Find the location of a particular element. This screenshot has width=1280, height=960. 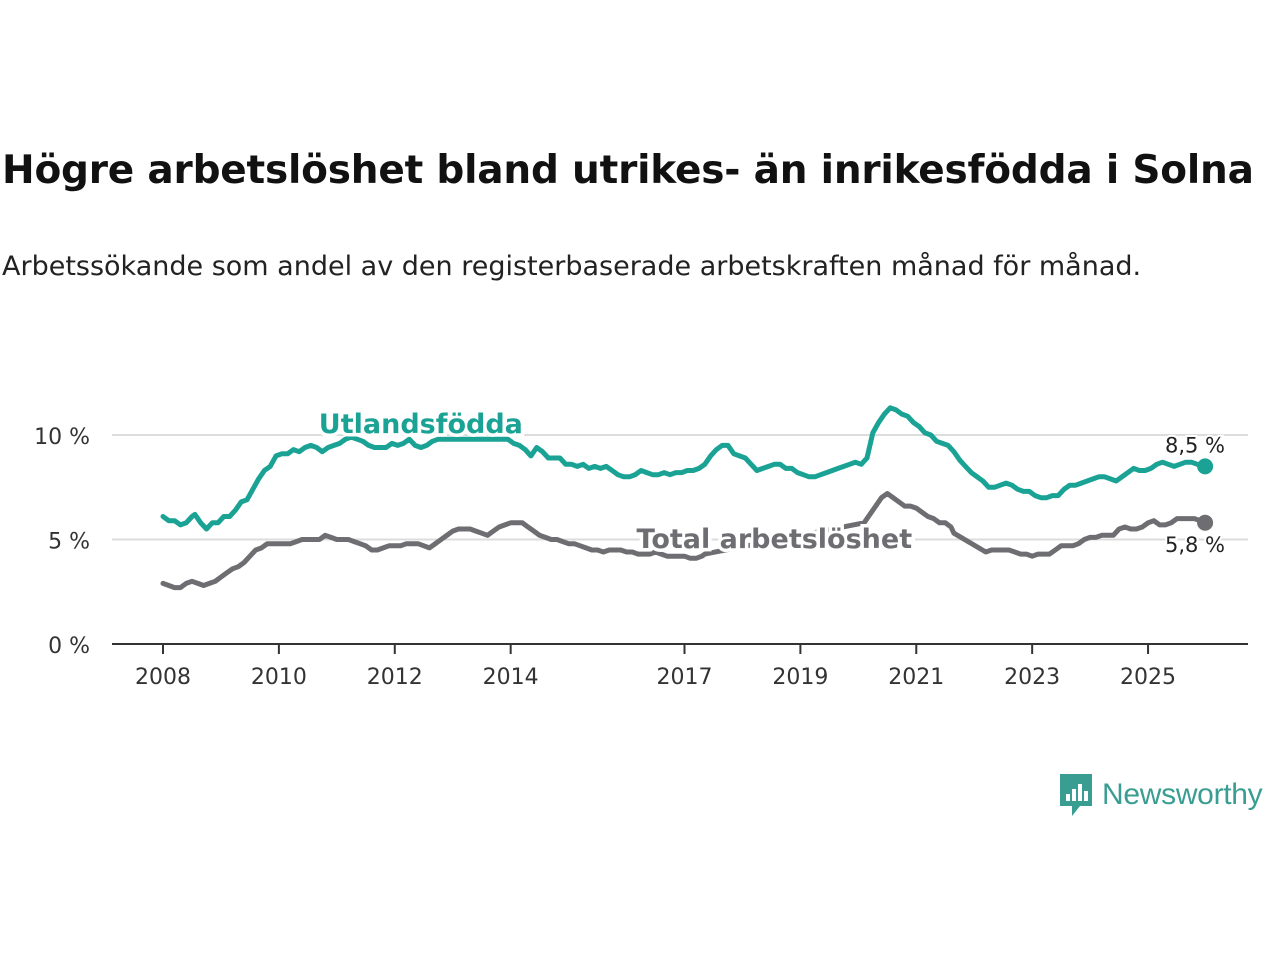

y-tick-label: 0 % is located at coordinates (69, 646).